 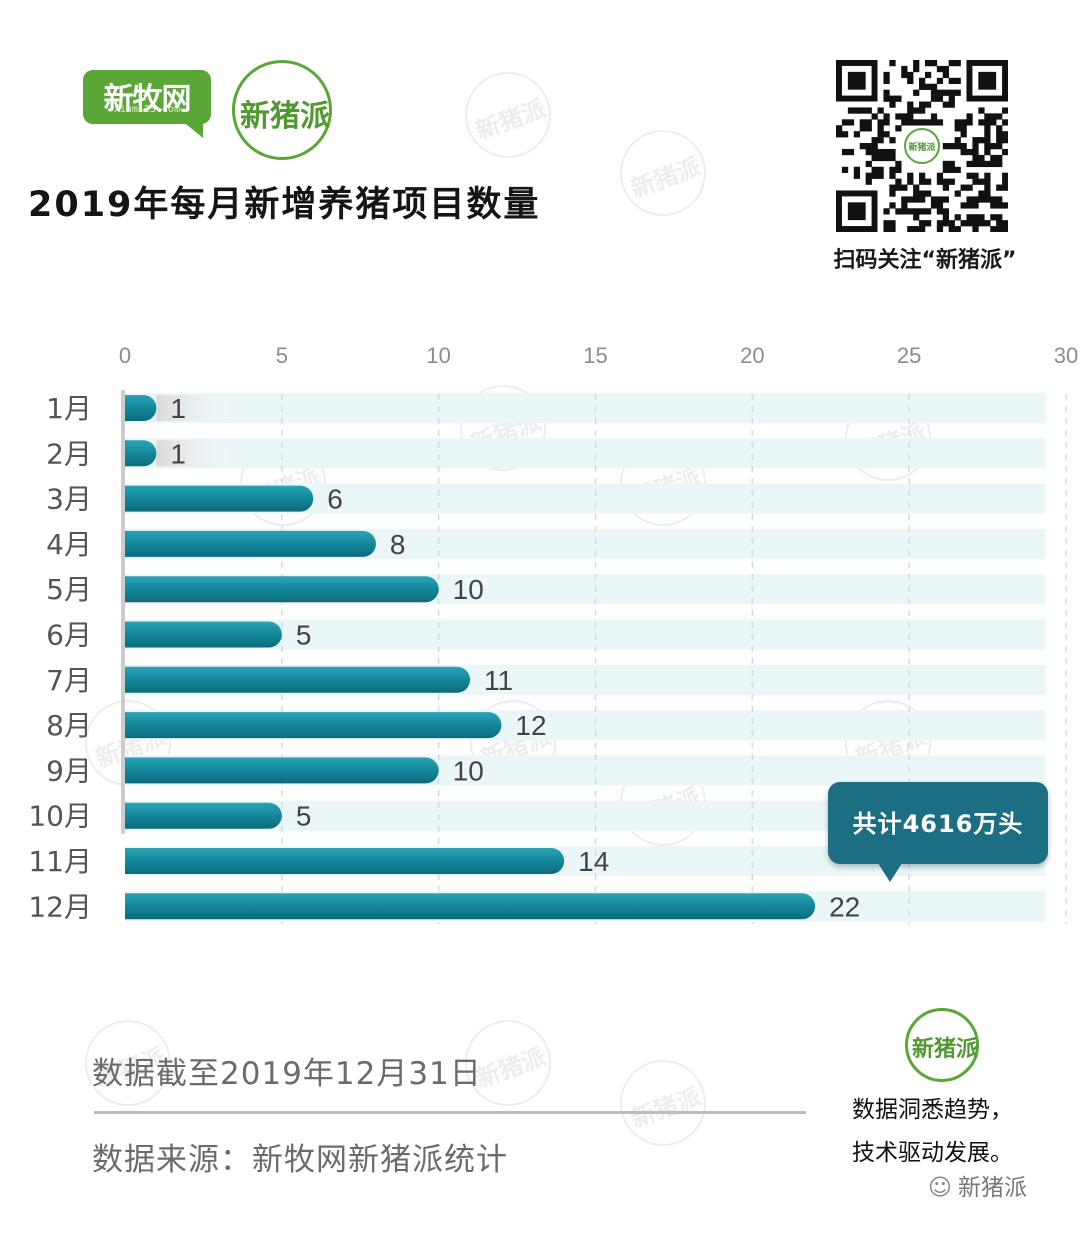 What do you see at coordinates (977, 1185) in the screenshot?
I see `wechat-account: ☺ 新猪派` at bounding box center [977, 1185].